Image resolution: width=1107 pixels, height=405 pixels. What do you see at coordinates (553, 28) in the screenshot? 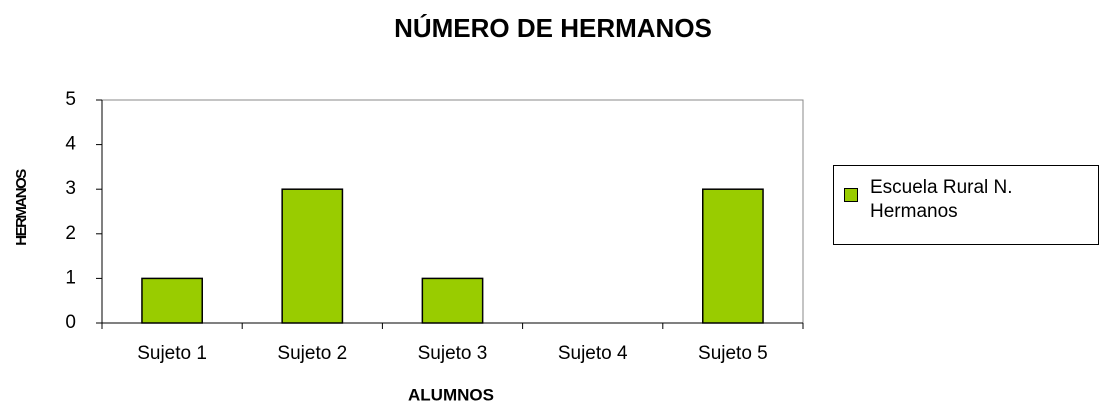
I see `chart-title: NÚMERO DE HERMANOS` at bounding box center [553, 28].